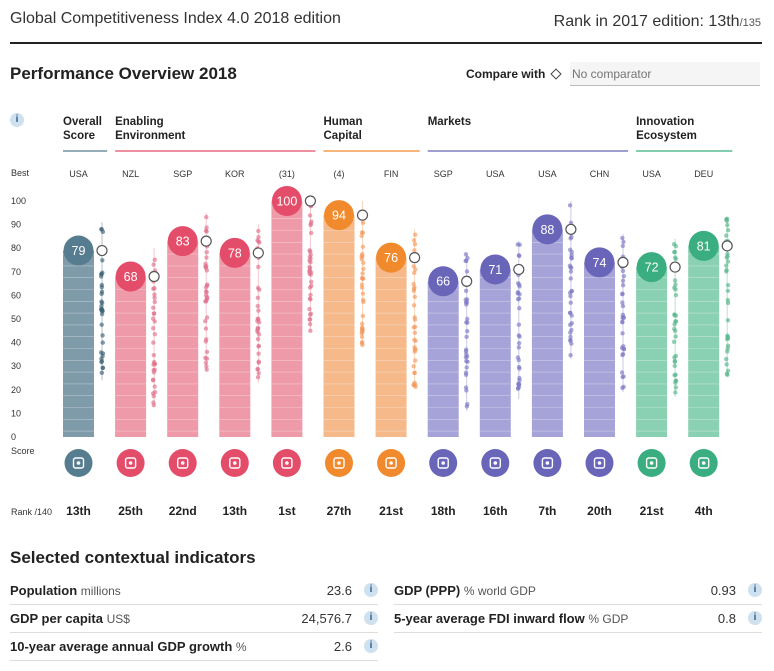  Describe the element at coordinates (489, 618) in the screenshot. I see `indicator-label: 5-year average FDI inward flow` at that location.